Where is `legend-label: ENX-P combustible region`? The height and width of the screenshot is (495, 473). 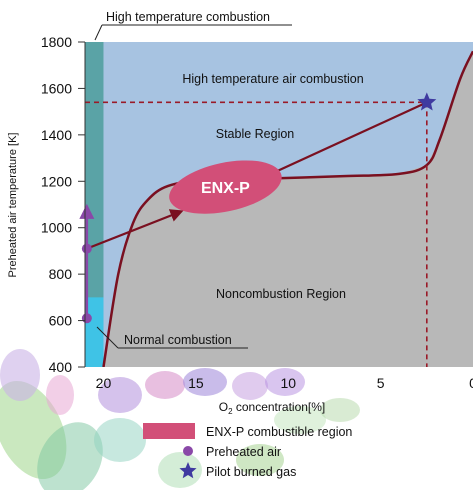
legend-label: ENX-P combustible region is located at coordinates (279, 432).